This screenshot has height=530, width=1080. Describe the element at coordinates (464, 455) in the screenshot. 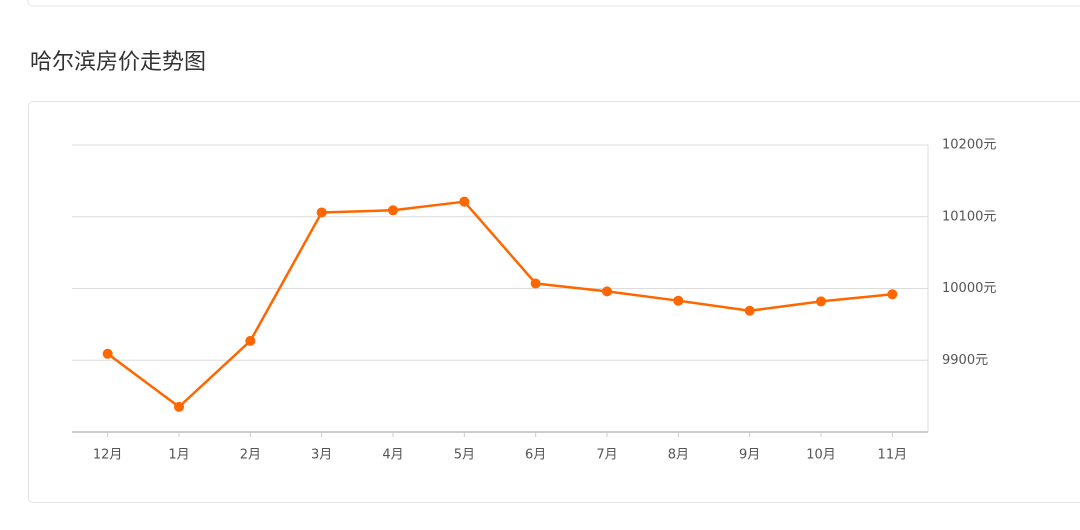

I see `x-tick-label: 5月` at that location.